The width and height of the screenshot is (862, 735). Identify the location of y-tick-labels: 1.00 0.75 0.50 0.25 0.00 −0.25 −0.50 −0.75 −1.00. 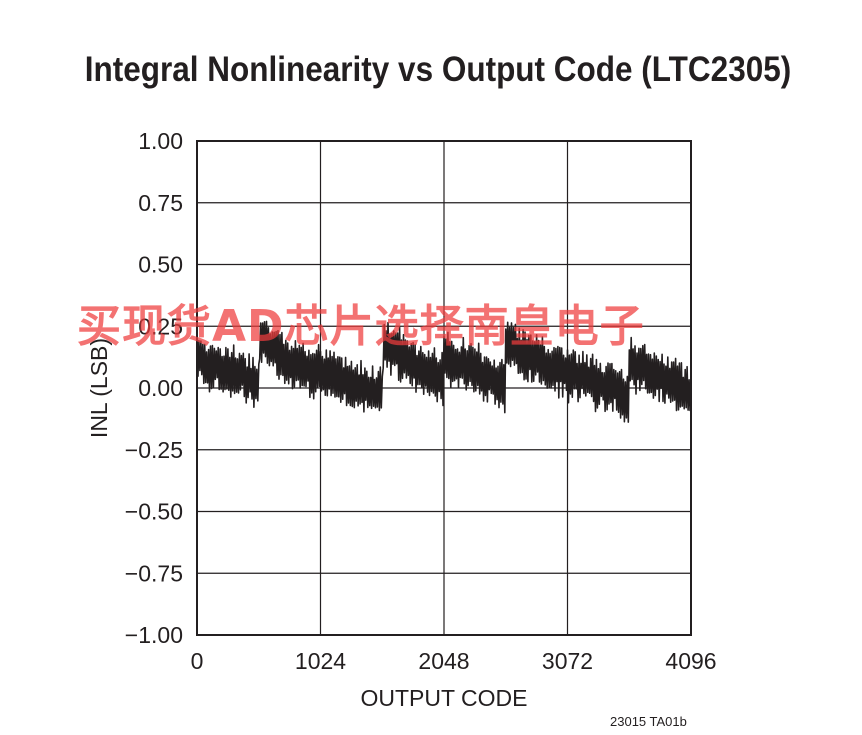
(154, 388).